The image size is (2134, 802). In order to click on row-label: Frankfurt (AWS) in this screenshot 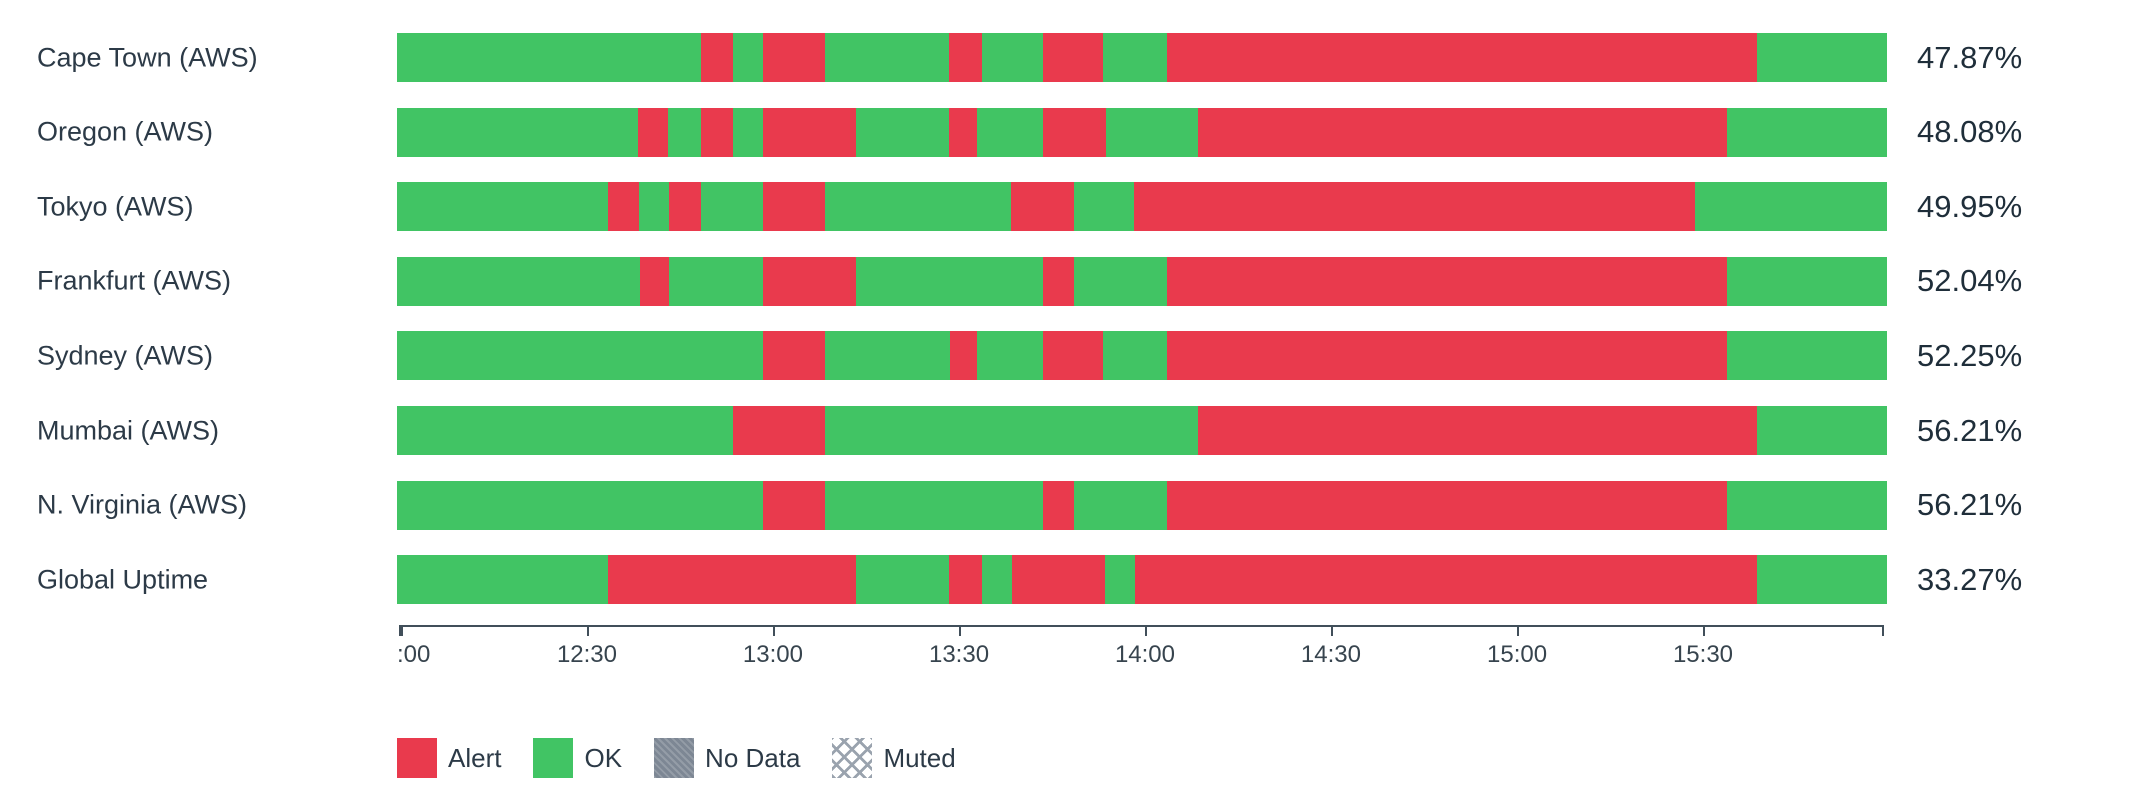, I will do `click(134, 280)`.